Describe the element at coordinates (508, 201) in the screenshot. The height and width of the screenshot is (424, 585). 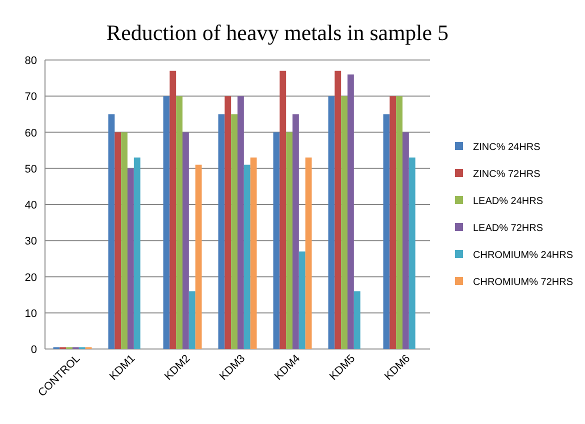
I see `legend-label: LEAD% 24HRS` at that location.